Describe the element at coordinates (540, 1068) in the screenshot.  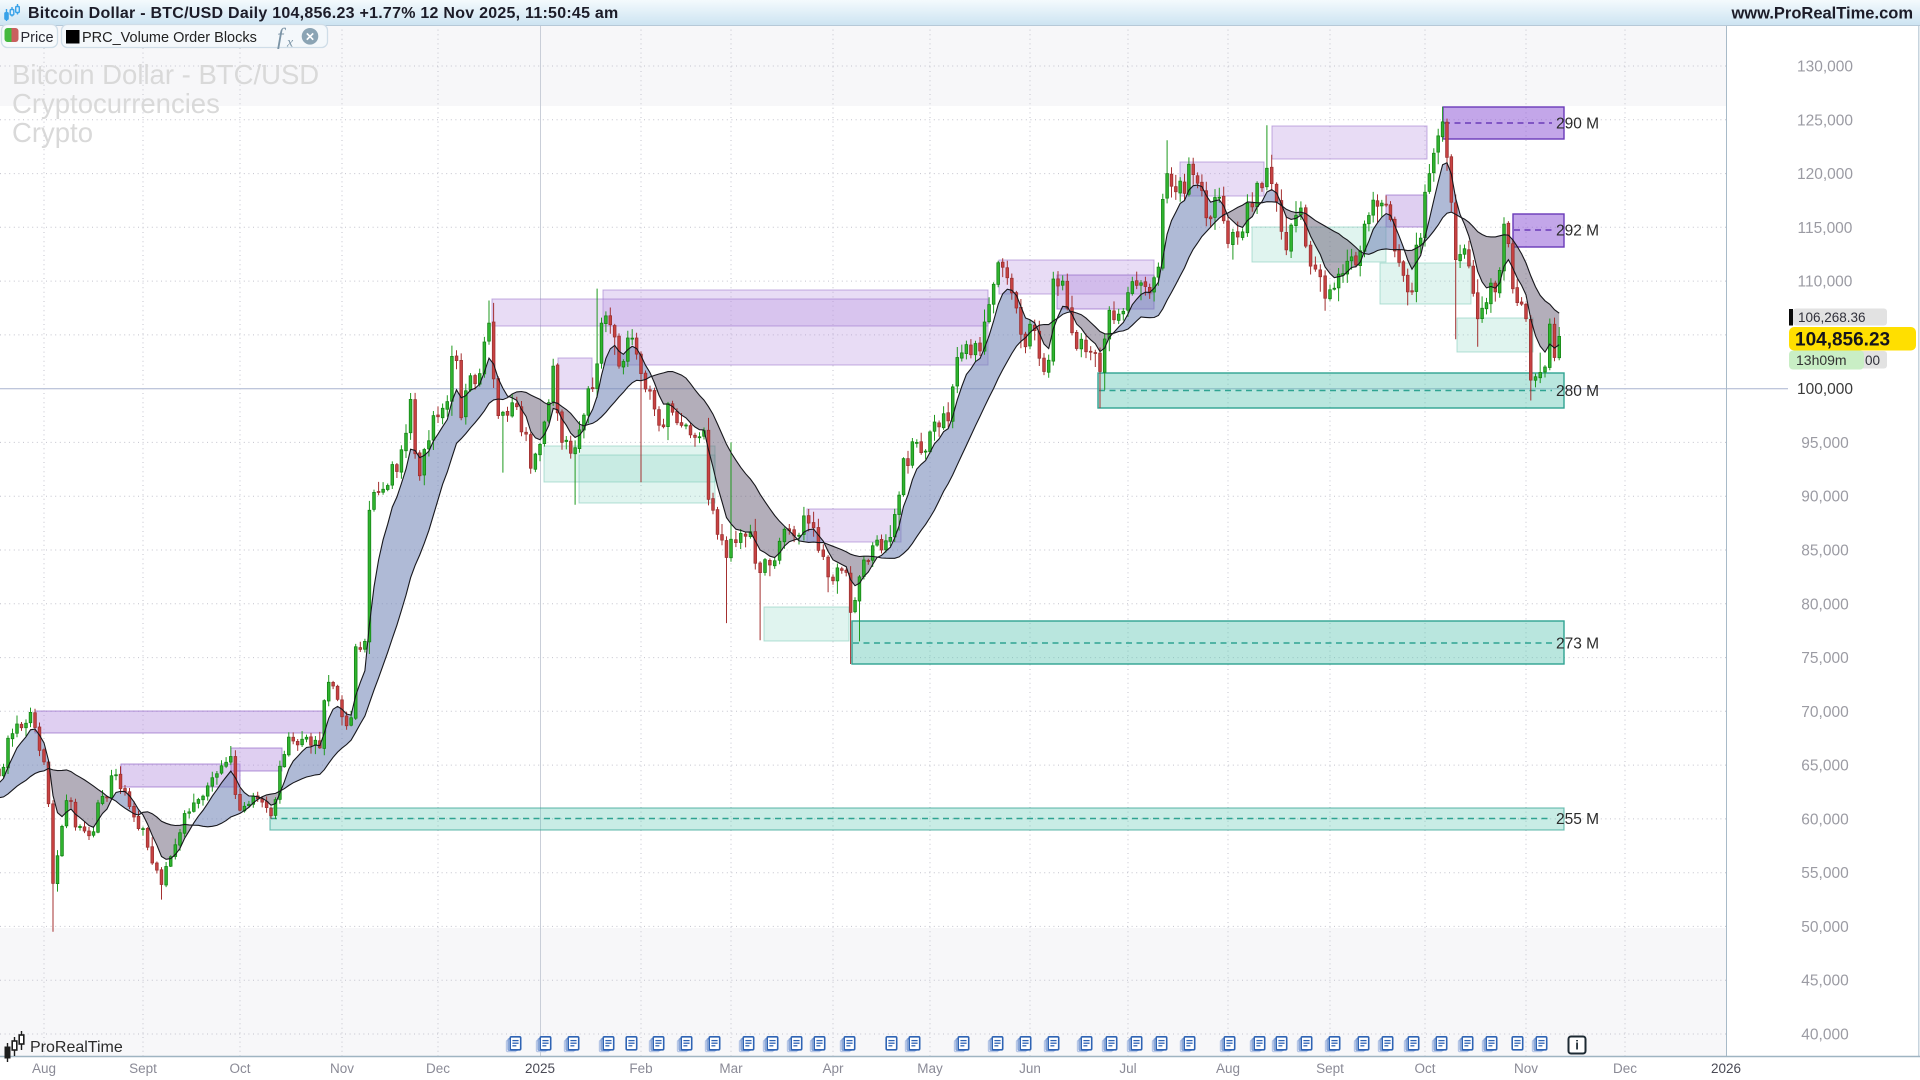
I see `svg-text: 2025` at that location.